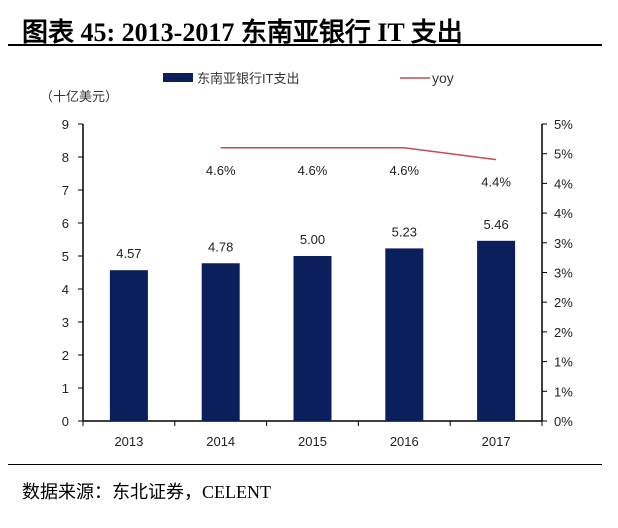 The image size is (618, 528). Describe the element at coordinates (358, 154) in the screenshot. I see `yoy-line` at that location.